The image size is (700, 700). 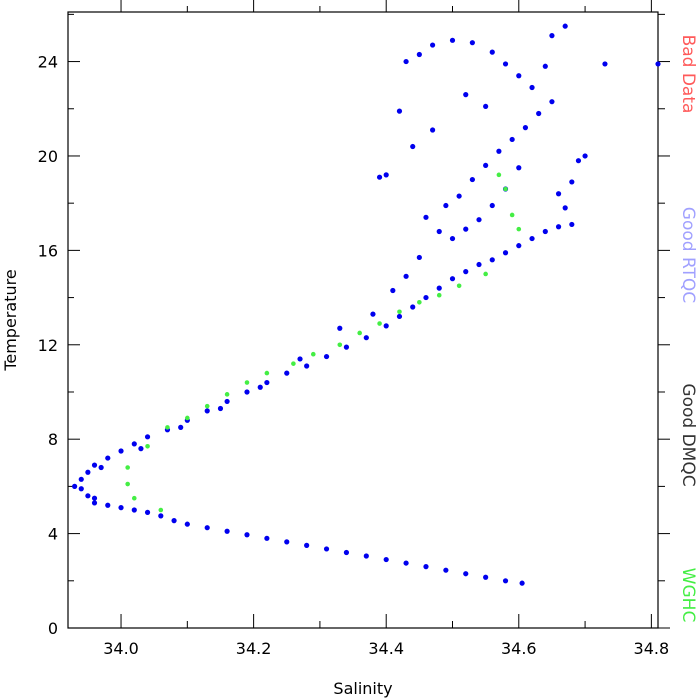 I want to click on legend-label: Good DMQC, so click(x=688, y=434).